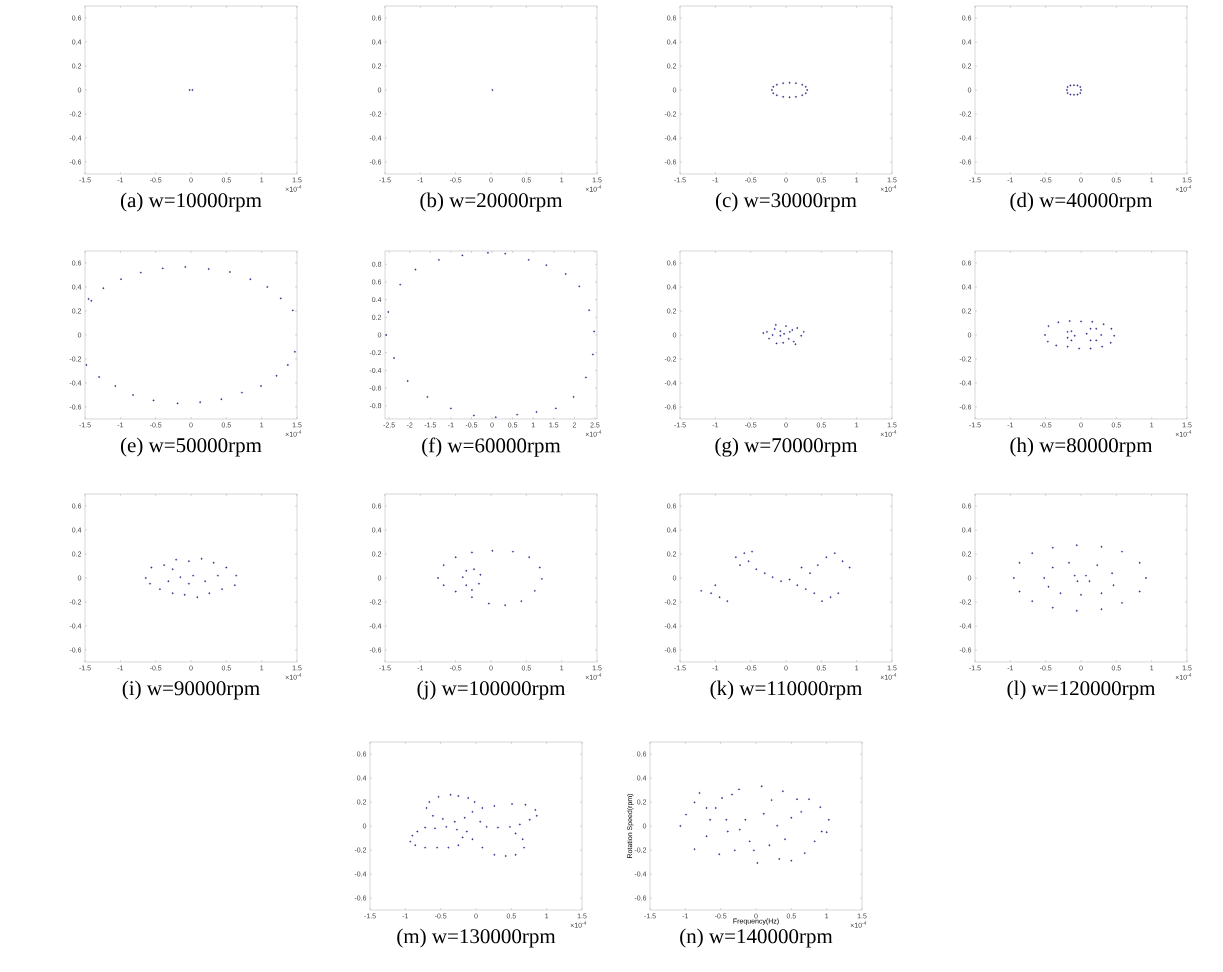 The image size is (1223, 972). What do you see at coordinates (191, 447) in the screenshot?
I see `text: (e) w=50000rpm` at bounding box center [191, 447].